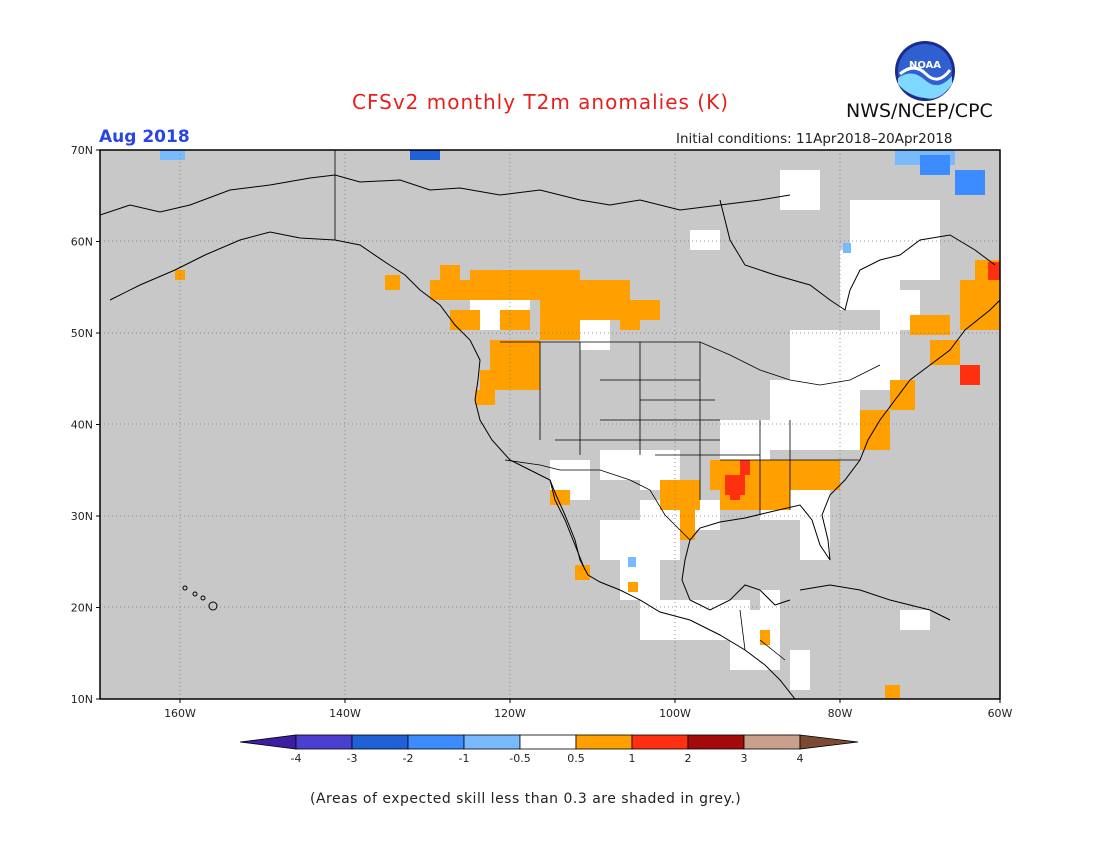 The width and height of the screenshot is (1100, 850). Describe the element at coordinates (632, 758) in the screenshot. I see `legend-label: 1` at that location.